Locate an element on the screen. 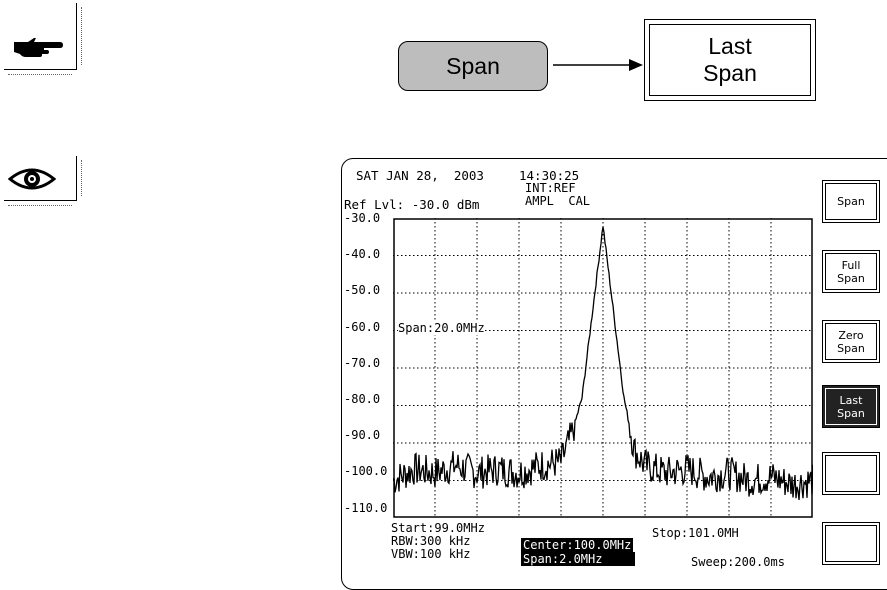  softkey-last-span: Last Span is located at coordinates (851, 406).